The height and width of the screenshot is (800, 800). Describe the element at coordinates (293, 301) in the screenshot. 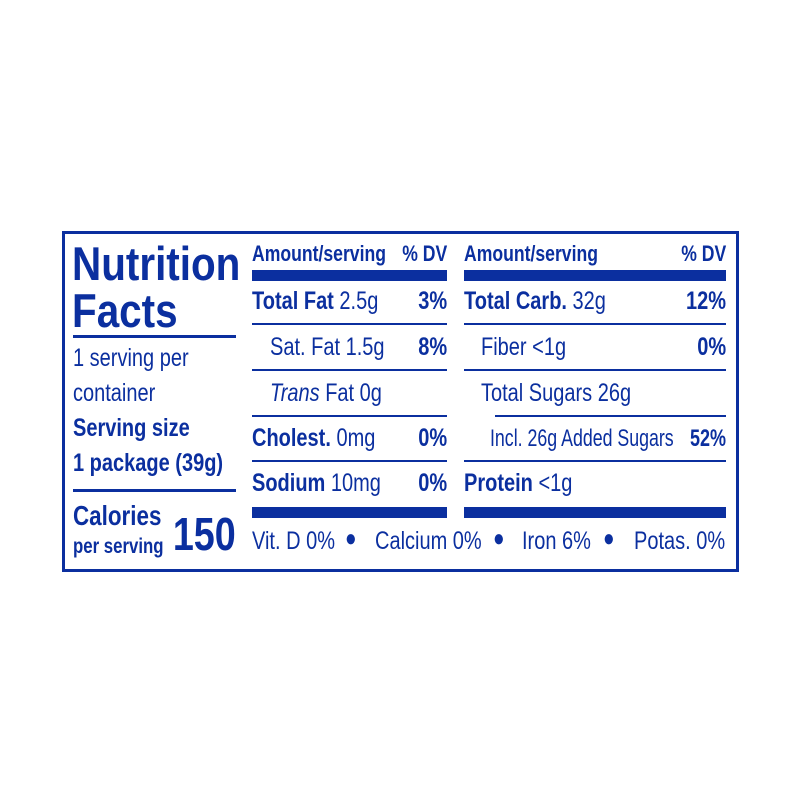

I see `nutrient-name: Total Fat` at that location.